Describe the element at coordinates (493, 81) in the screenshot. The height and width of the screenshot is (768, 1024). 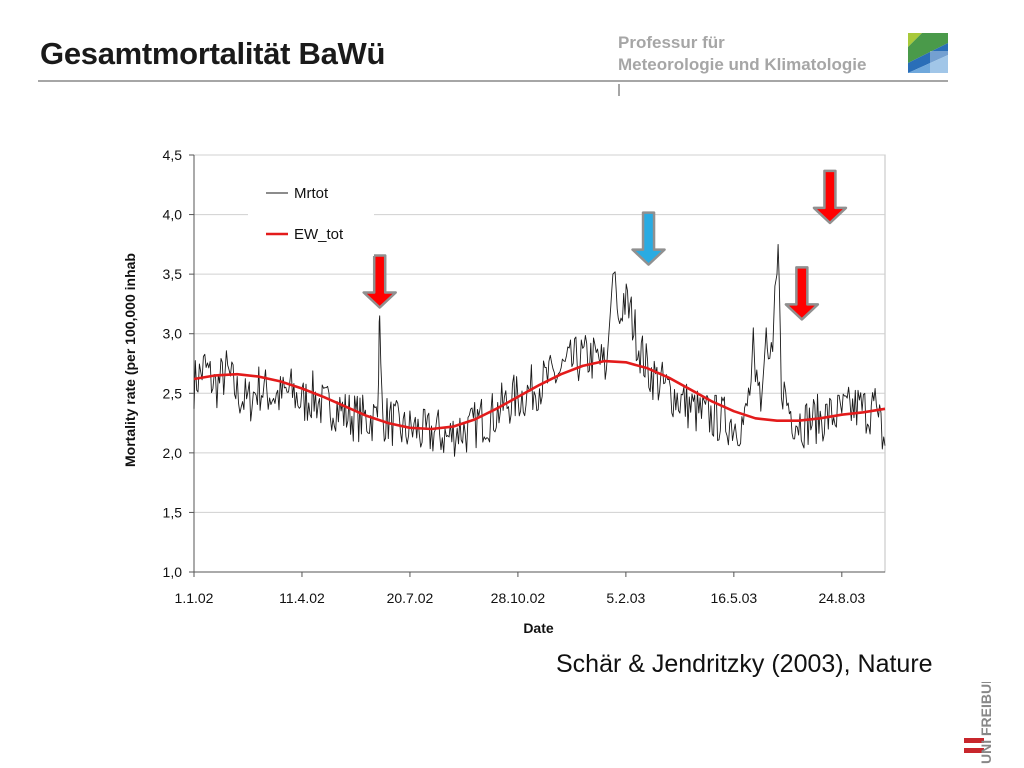
I see `header-rule` at that location.